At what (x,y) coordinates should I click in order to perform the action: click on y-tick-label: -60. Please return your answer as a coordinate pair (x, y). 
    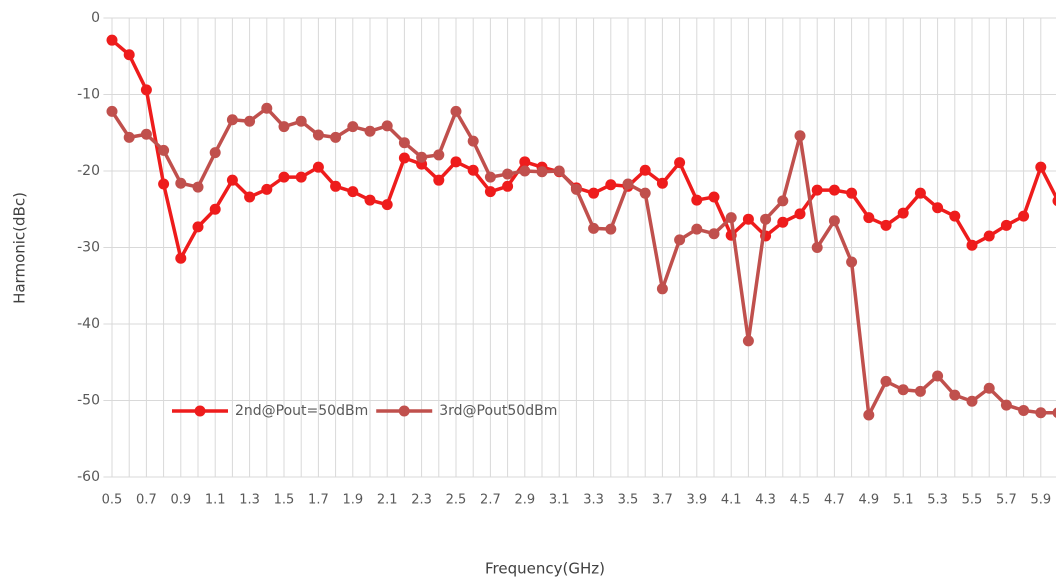
    Looking at the image, I should click on (88, 477).